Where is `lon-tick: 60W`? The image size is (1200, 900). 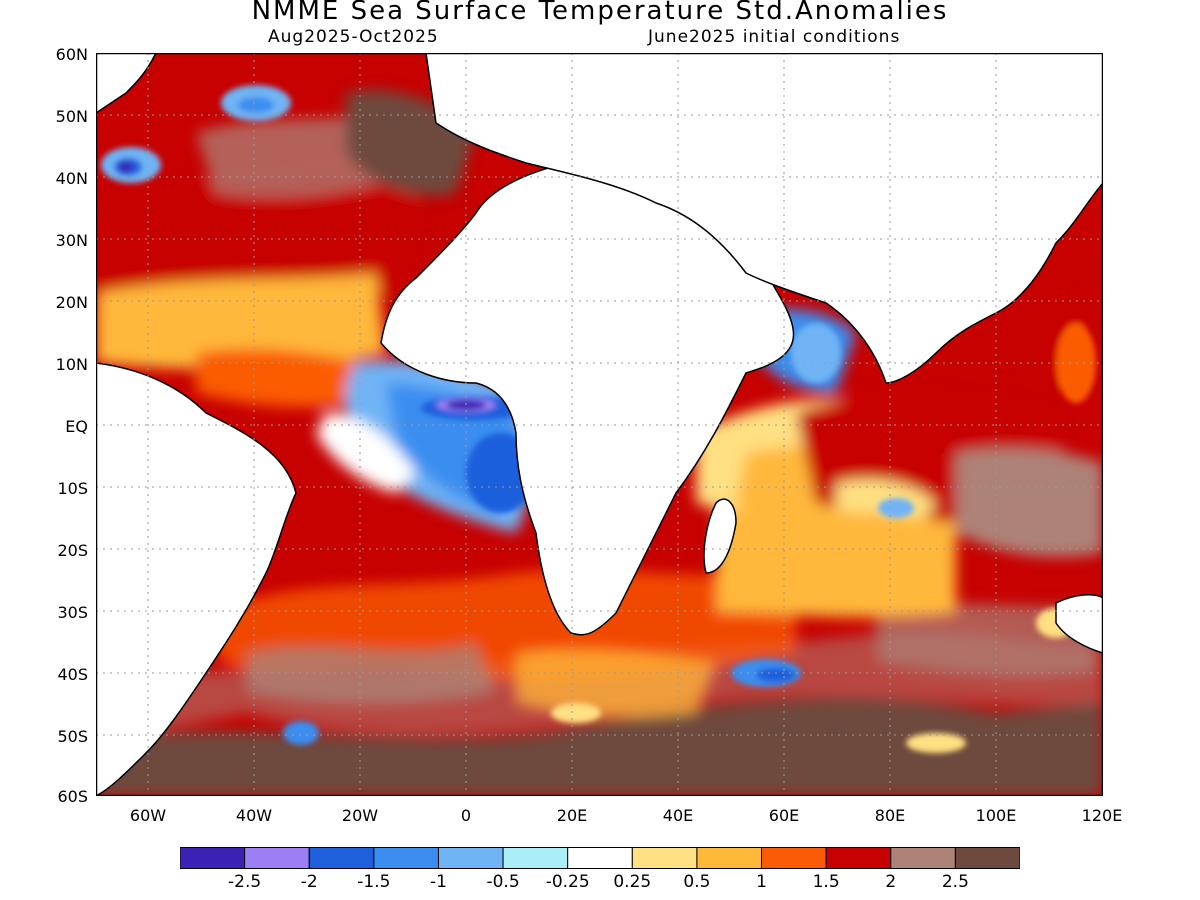 lon-tick: 60W is located at coordinates (148, 815).